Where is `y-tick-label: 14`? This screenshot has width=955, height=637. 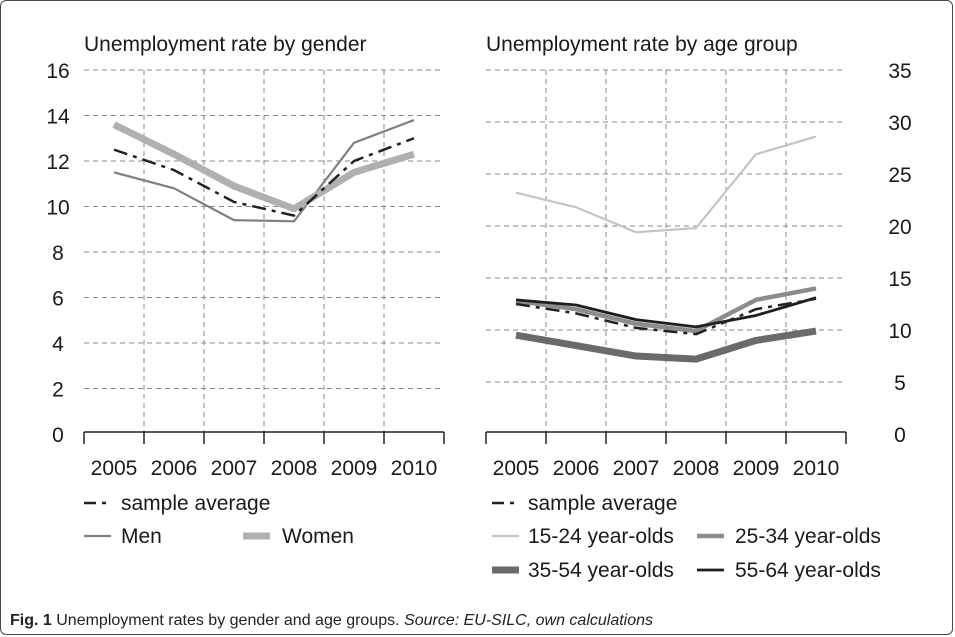
y-tick-label: 14 is located at coordinates (58, 117).